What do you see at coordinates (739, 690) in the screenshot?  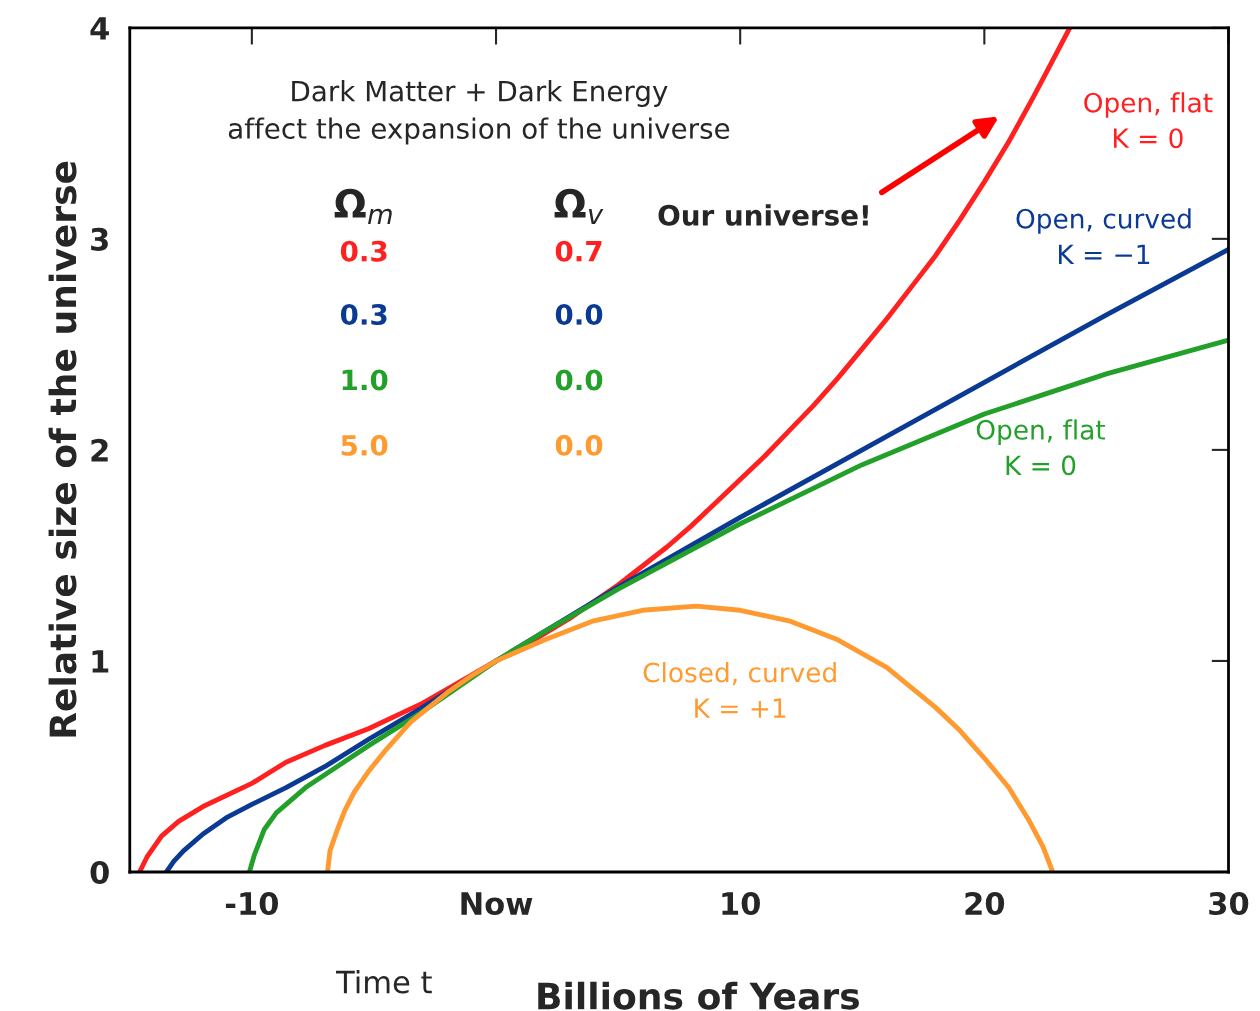 I see `series-label: Closed, curved K = +1` at bounding box center [739, 690].